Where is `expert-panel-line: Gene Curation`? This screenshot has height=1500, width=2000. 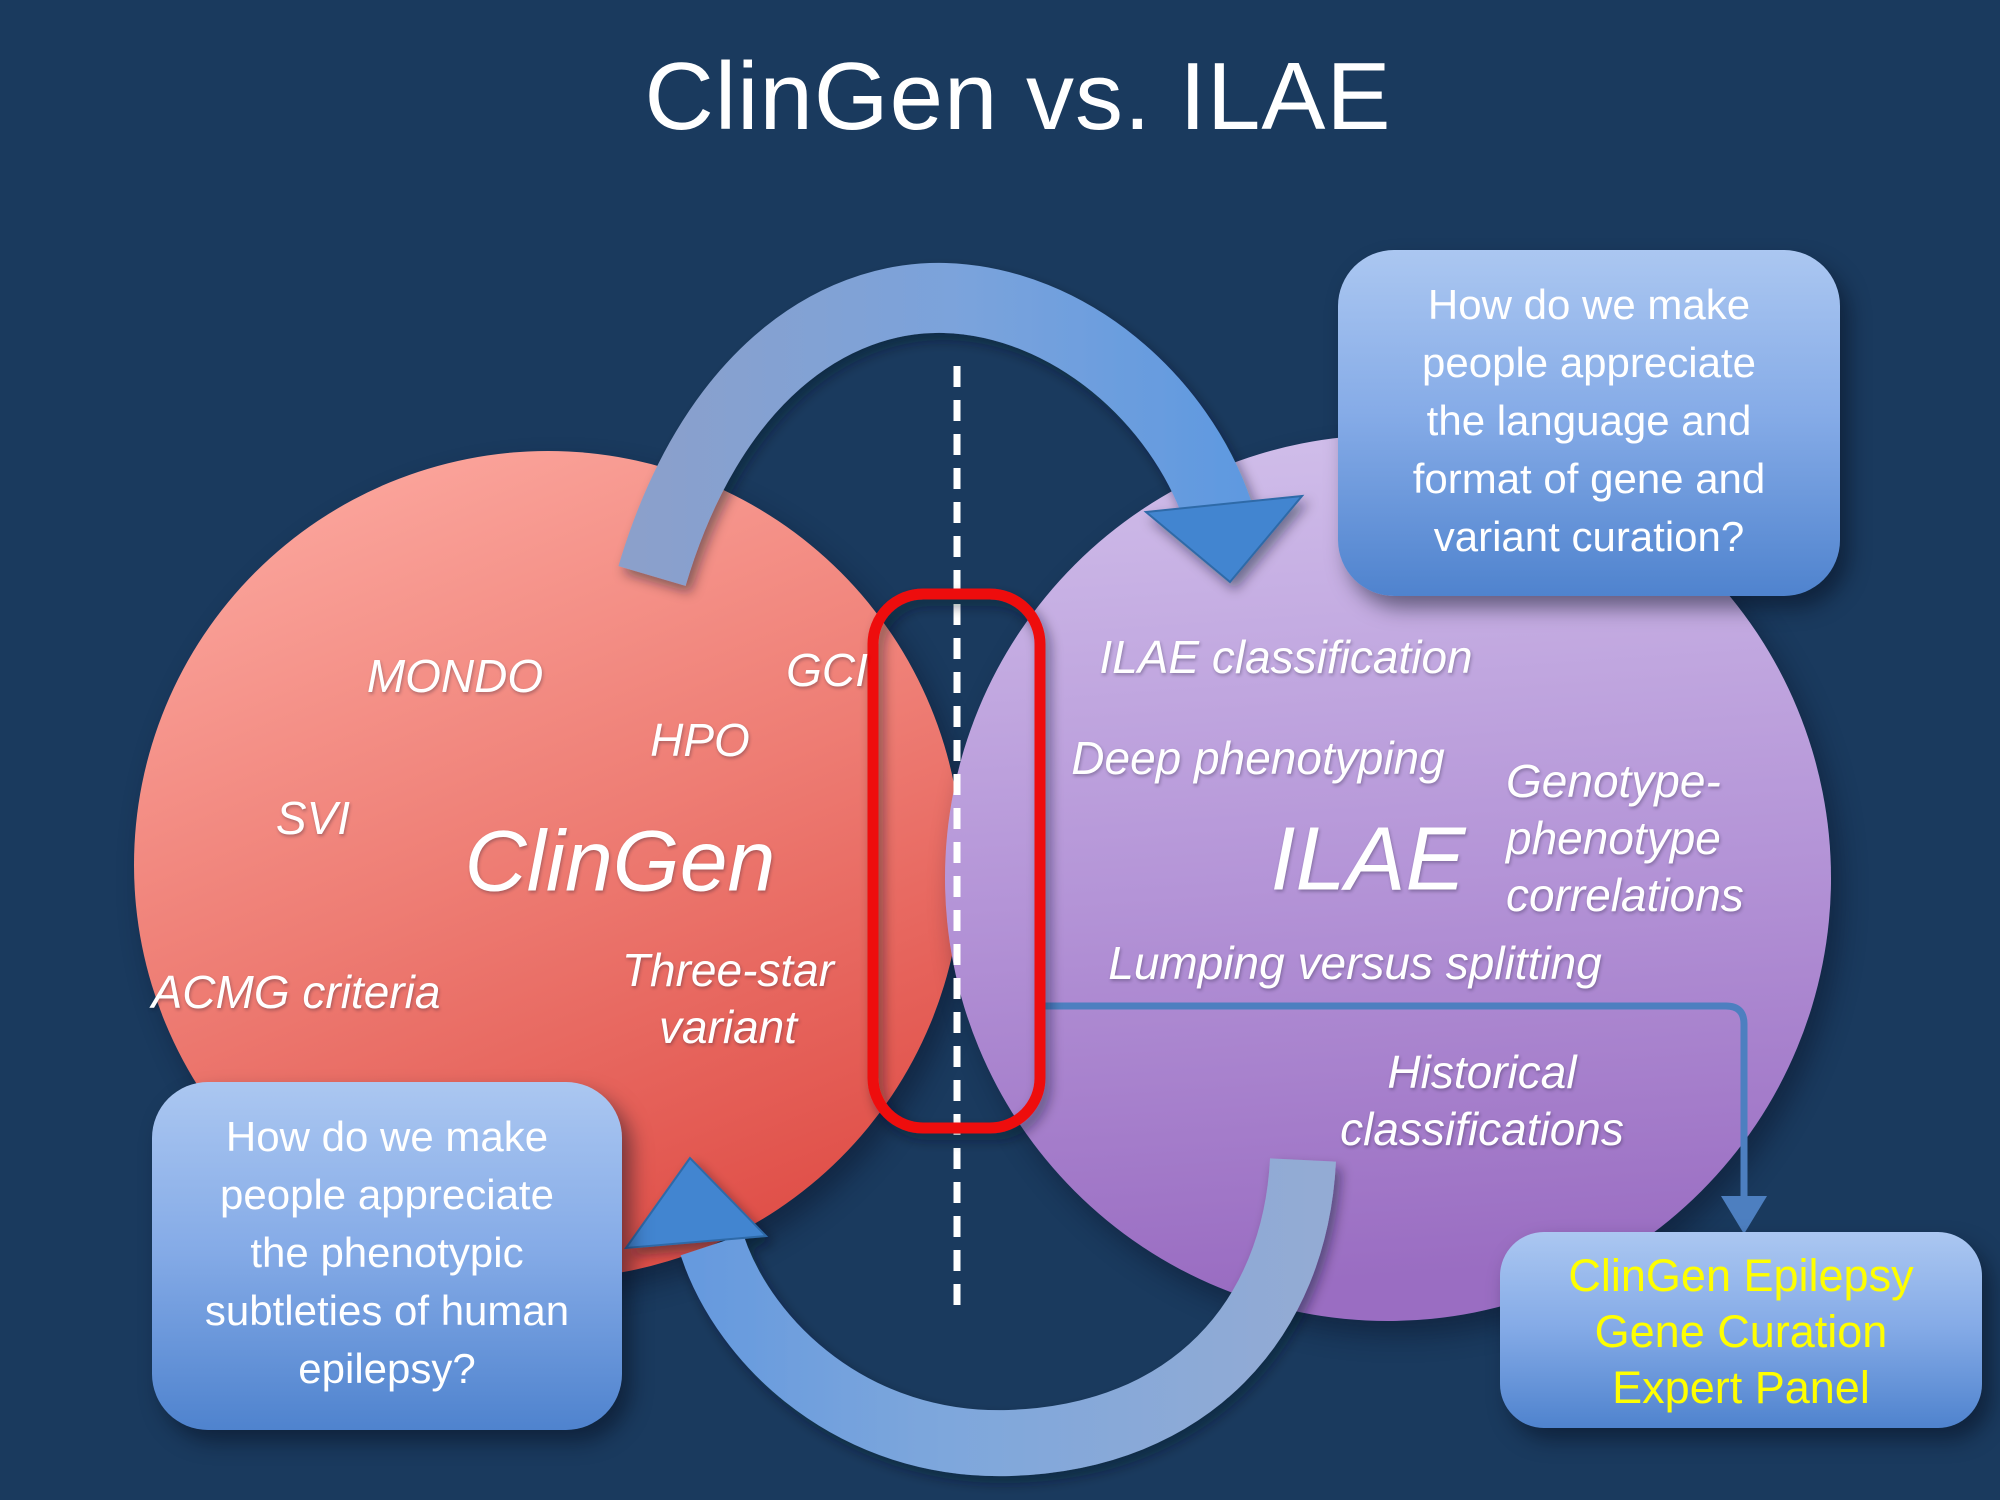
expert-panel-line: Gene Curation is located at coordinates (1741, 1331).